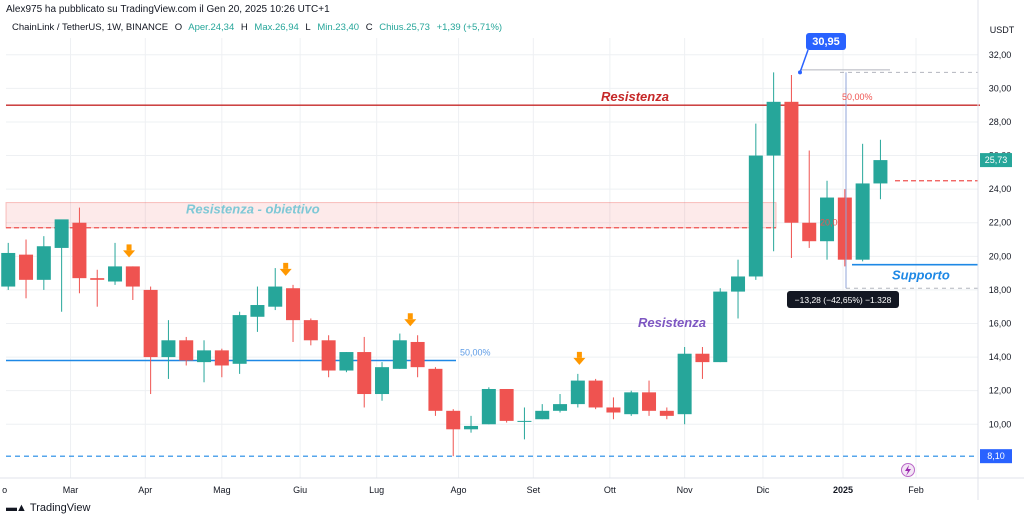 The image size is (1024, 522). Describe the element at coordinates (534, 490) in the screenshot. I see `x-tick-label: Set` at that location.